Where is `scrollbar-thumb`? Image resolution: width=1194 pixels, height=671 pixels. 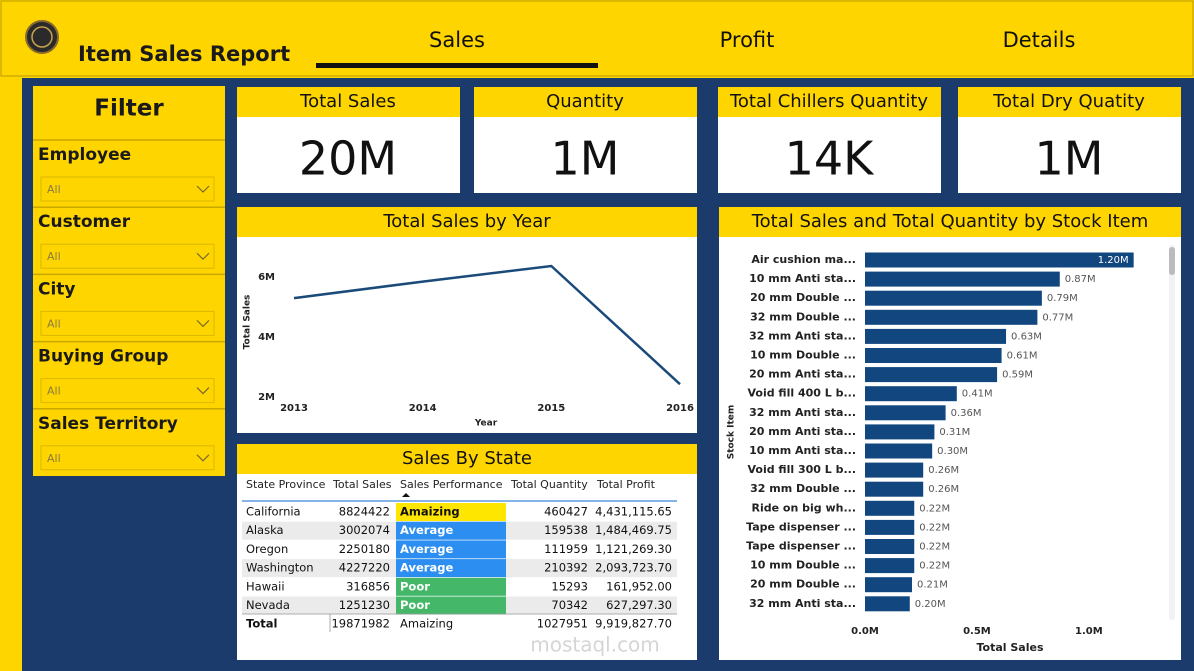
scrollbar-thumb is located at coordinates (1172, 261).